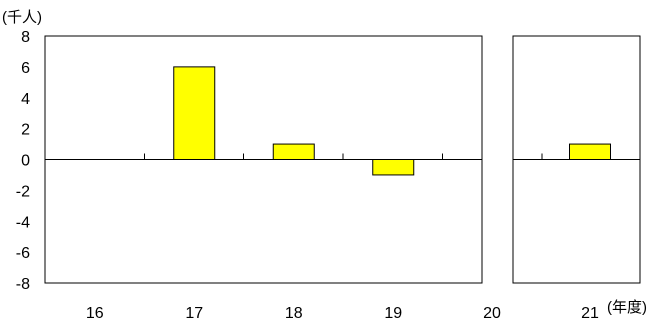 Image resolution: width=671 pixels, height=325 pixels. I want to click on x-unit-label: (年度), so click(627, 307).